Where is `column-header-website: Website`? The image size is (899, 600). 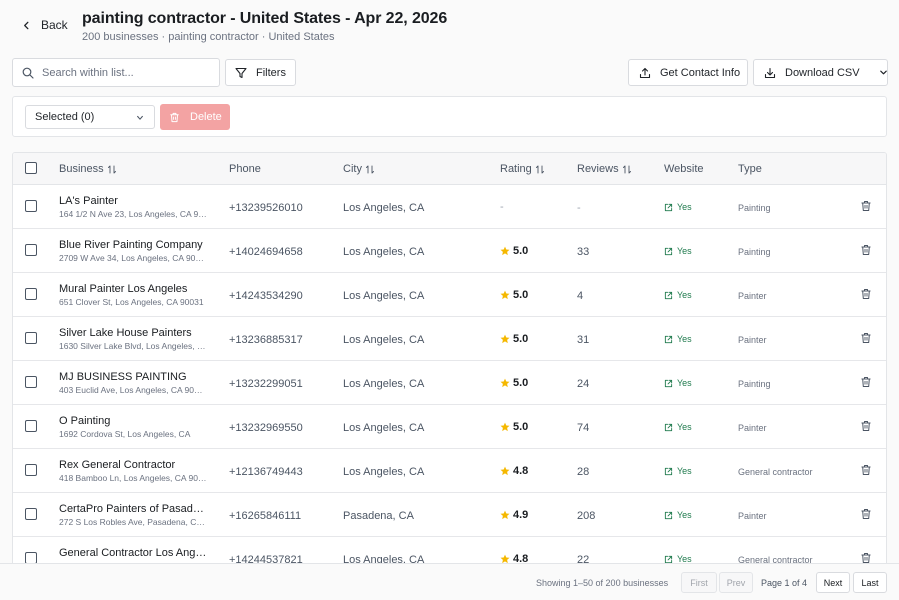 column-header-website: Website is located at coordinates (684, 169).